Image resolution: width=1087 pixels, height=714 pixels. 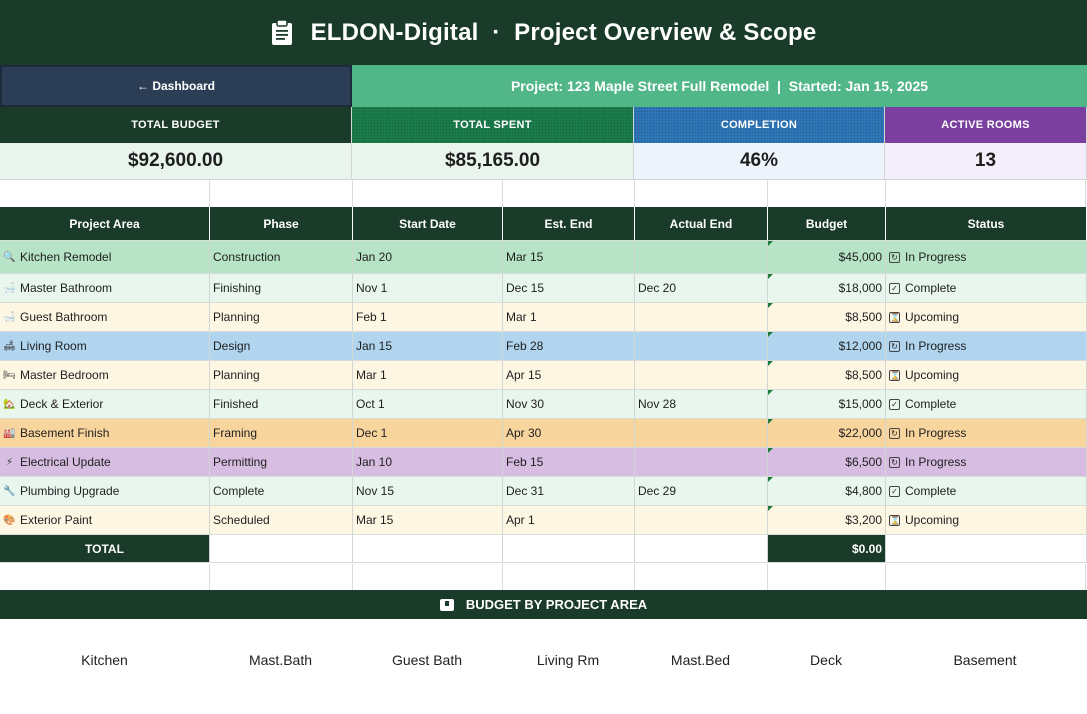 I want to click on est-end-cell: Nov 30, so click(x=569, y=404).